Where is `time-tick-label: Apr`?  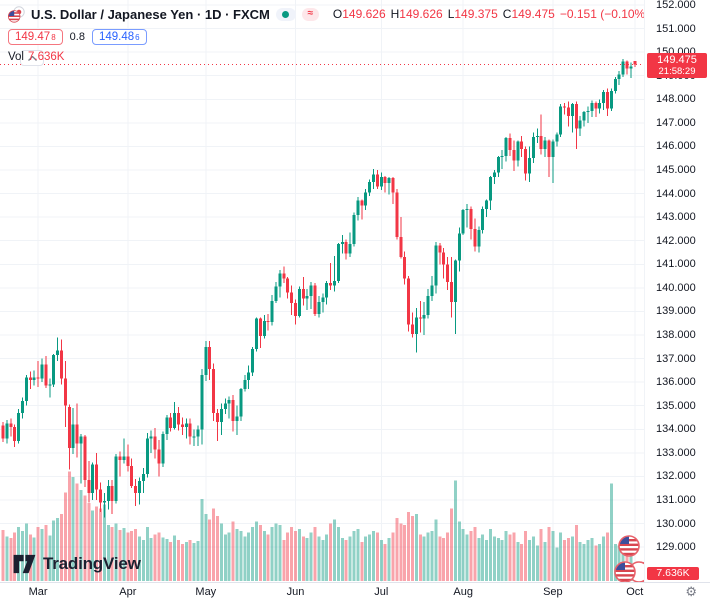
time-tick-label: Apr is located at coordinates (128, 592).